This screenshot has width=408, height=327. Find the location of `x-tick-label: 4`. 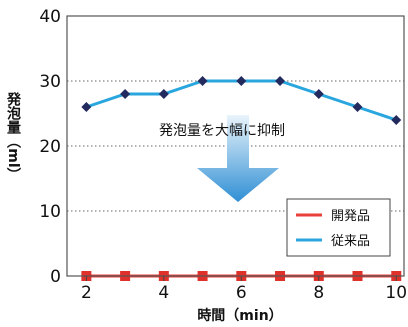

x-tick-label: 4 is located at coordinates (163, 293).